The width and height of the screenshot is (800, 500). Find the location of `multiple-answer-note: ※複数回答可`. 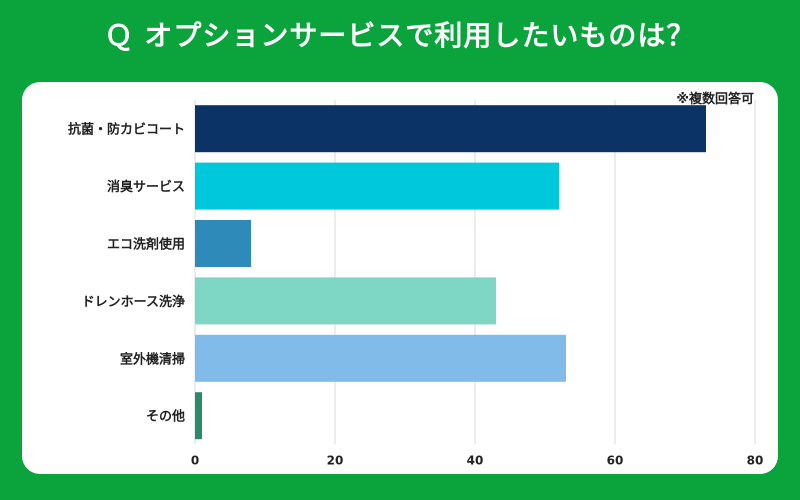

multiple-answer-note: ※複数回答可 is located at coordinates (715, 99).